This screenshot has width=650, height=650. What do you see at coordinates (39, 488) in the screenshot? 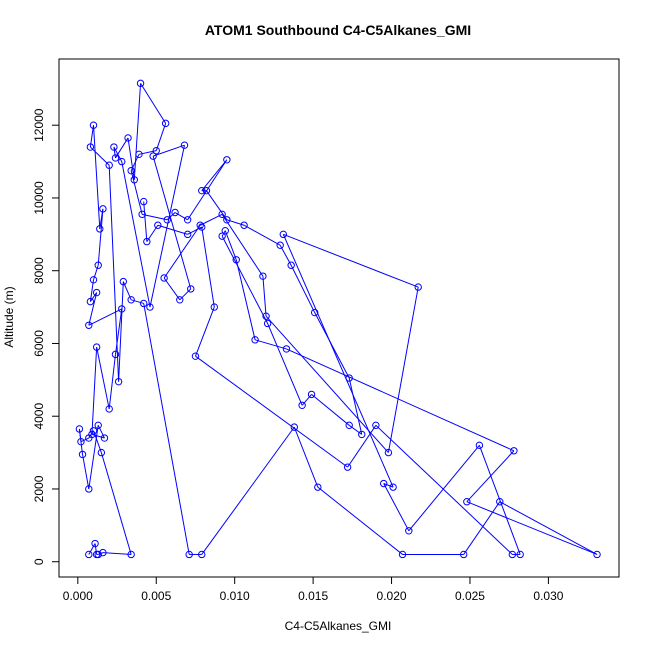
I see `y-tick-label: 2000` at bounding box center [39, 488].